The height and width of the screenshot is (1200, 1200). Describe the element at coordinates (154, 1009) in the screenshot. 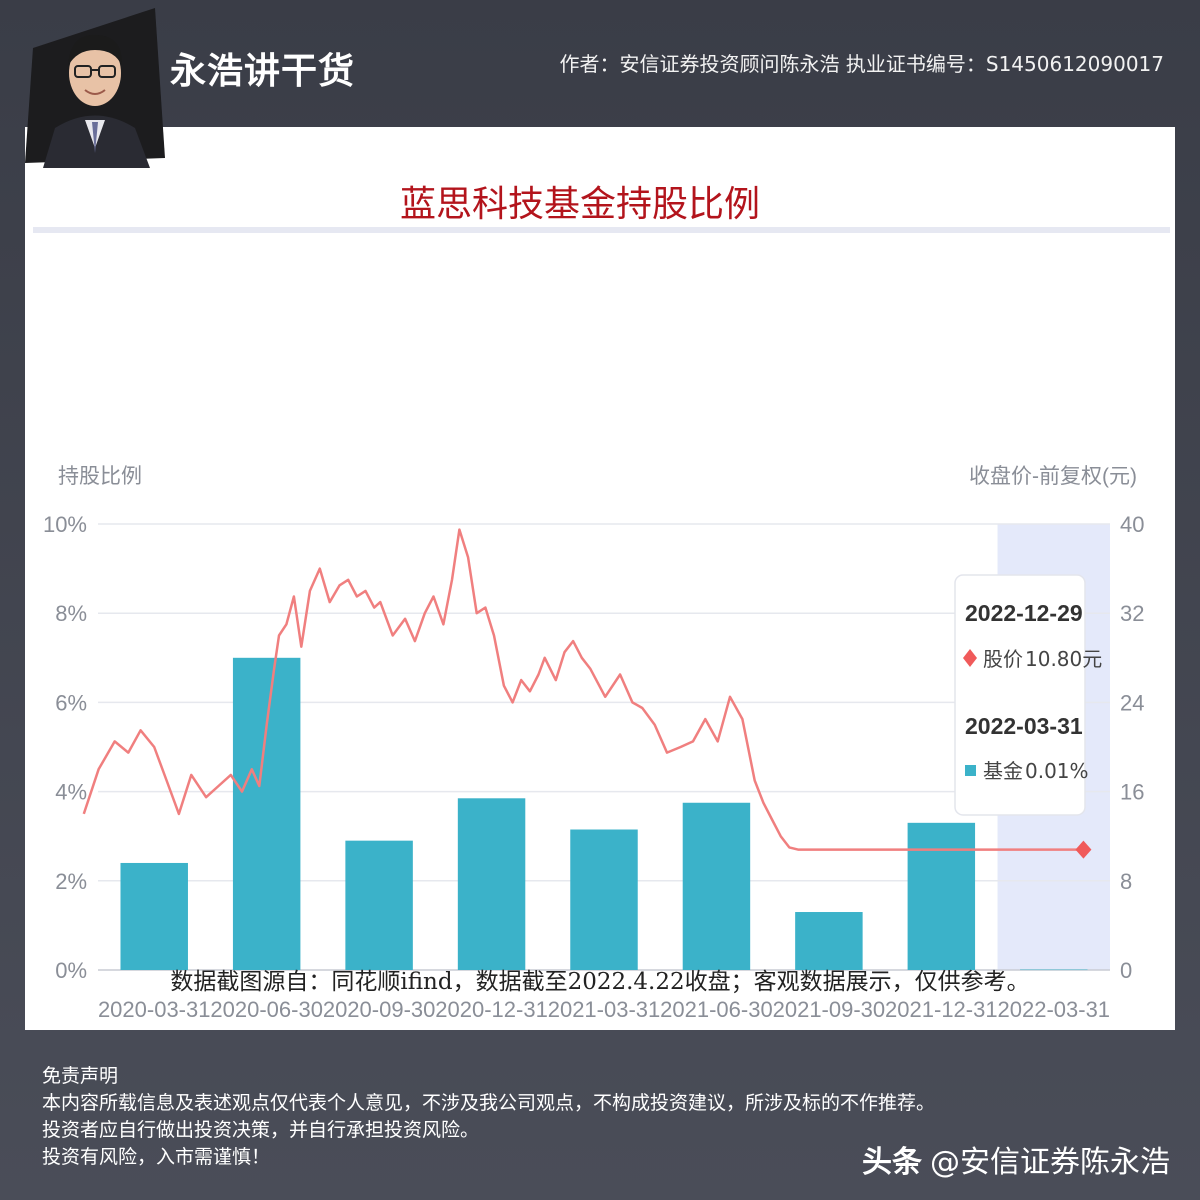

I see `x-tick-label: 2020-03-31` at that location.